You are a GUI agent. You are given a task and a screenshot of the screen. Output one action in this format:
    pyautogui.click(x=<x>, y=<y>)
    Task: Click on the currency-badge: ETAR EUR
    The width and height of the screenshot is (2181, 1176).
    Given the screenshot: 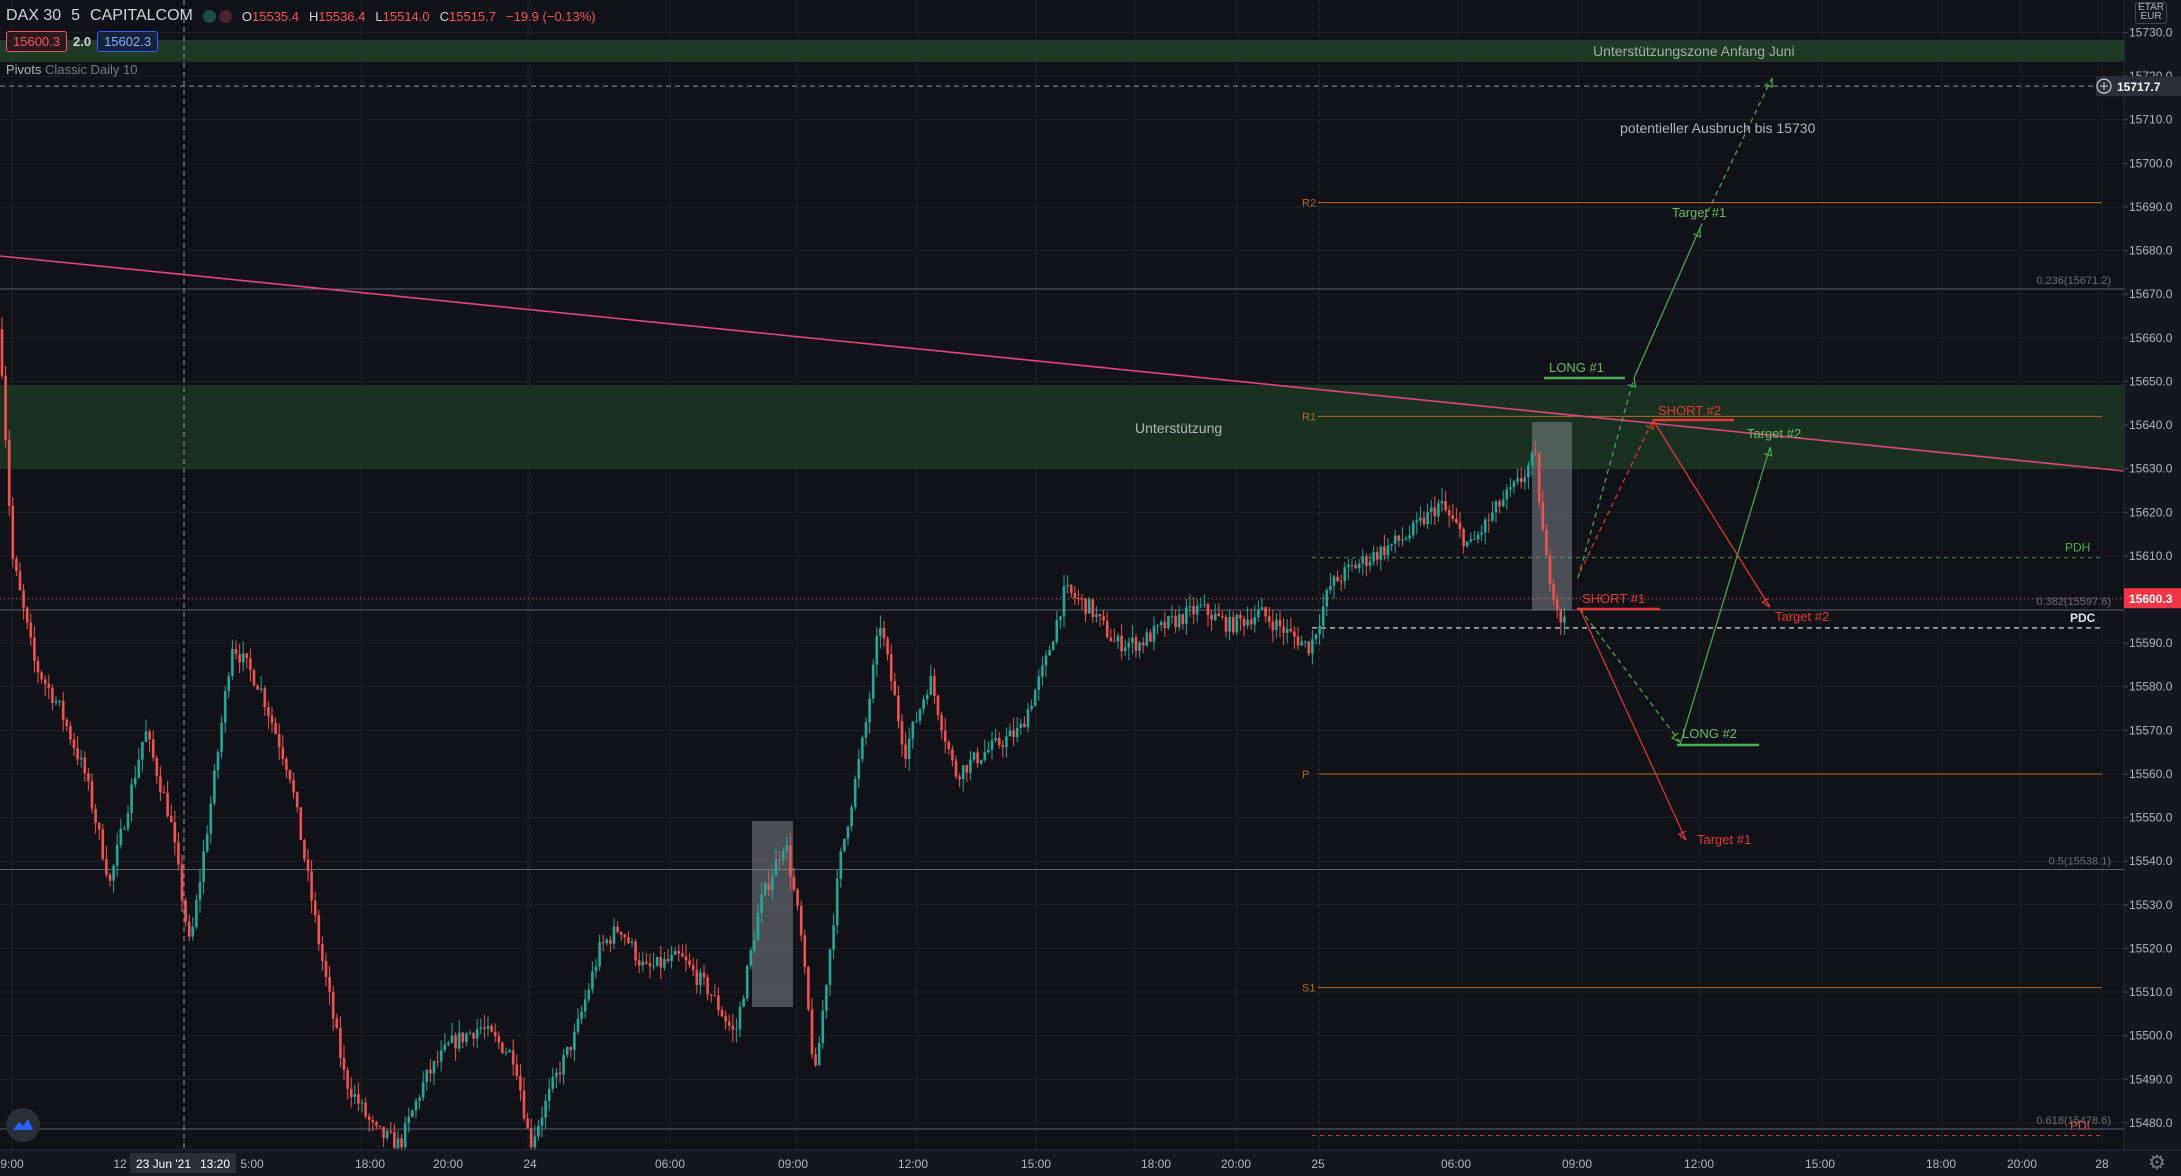 What is the action you would take?
    pyautogui.click(x=2151, y=13)
    